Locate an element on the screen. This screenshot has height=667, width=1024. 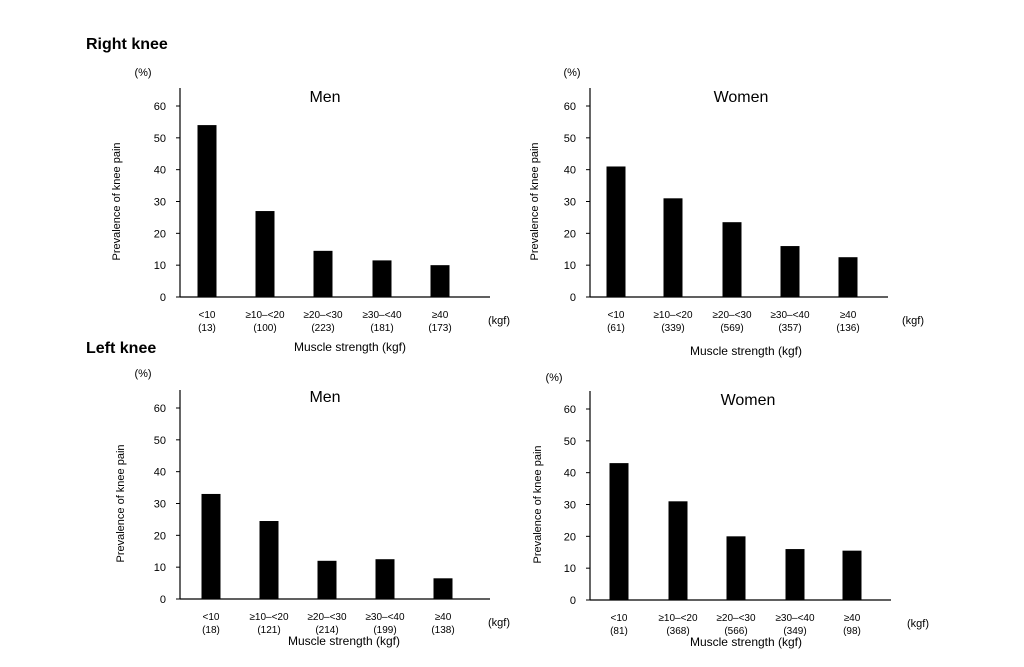
x-tick-count: (136) is located at coordinates (847, 328).